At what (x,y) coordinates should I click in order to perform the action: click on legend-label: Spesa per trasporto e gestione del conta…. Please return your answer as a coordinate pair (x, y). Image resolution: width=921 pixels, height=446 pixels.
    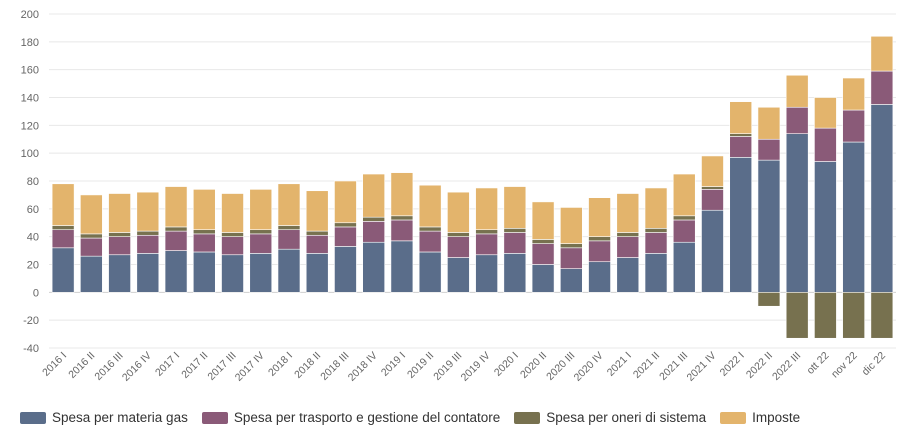
    Looking at the image, I should click on (367, 417).